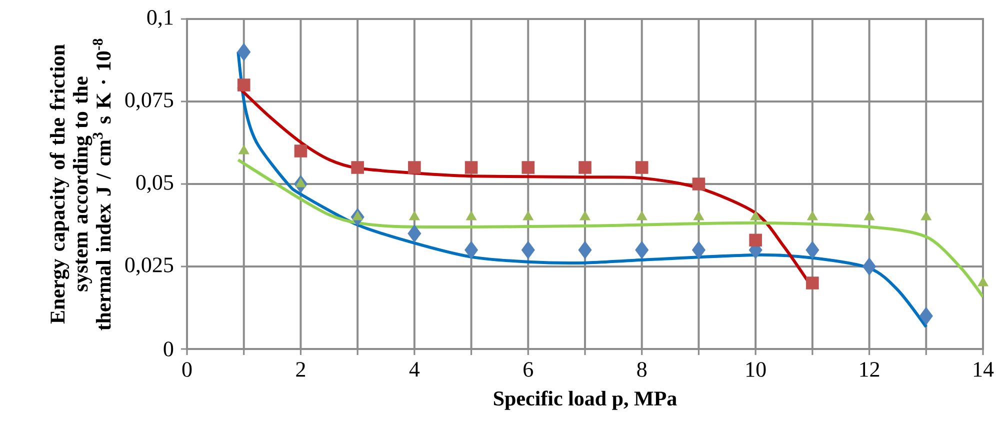  I want to click on x-tick-label: 10, so click(756, 369).